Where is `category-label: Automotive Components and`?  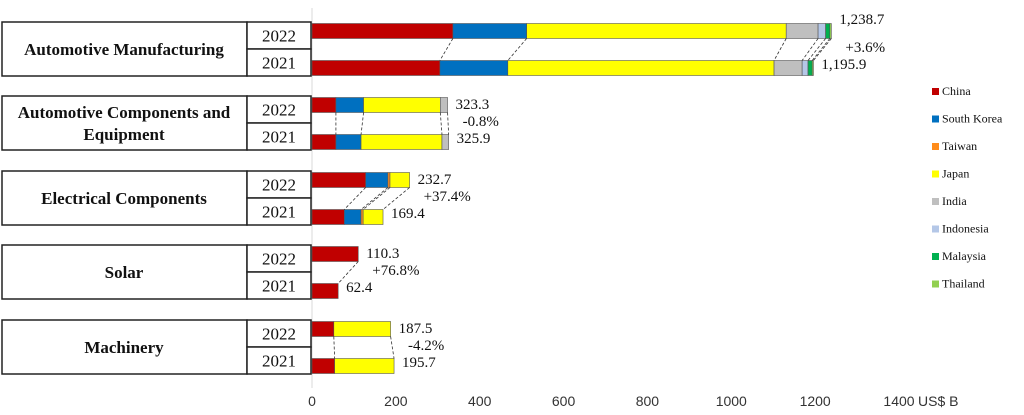 category-label: Automotive Components and is located at coordinates (124, 112).